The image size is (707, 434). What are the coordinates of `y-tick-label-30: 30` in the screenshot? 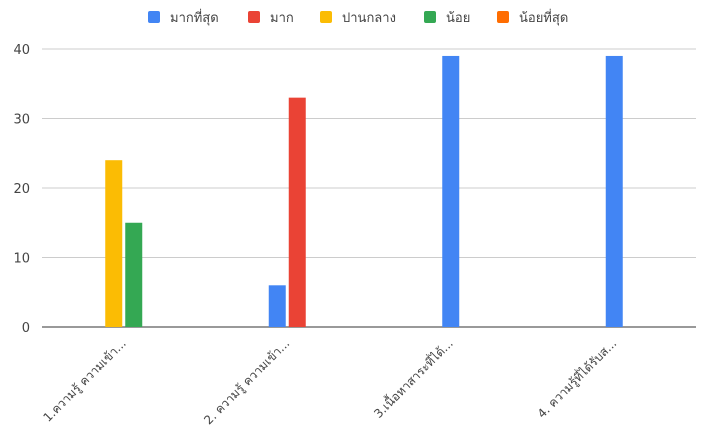 It's located at (21, 120).